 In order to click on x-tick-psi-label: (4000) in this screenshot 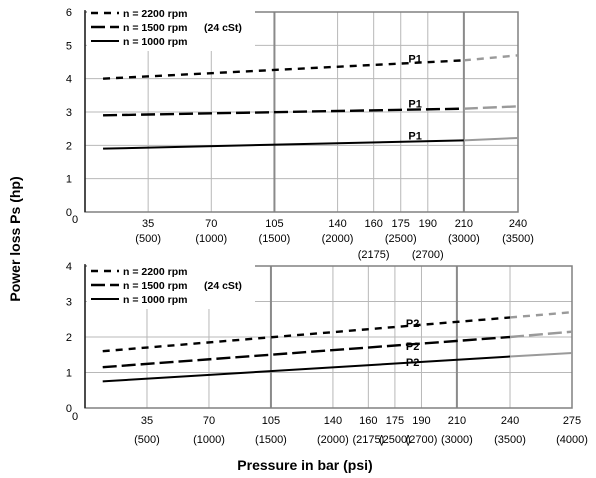, I will do `click(572, 440)`.